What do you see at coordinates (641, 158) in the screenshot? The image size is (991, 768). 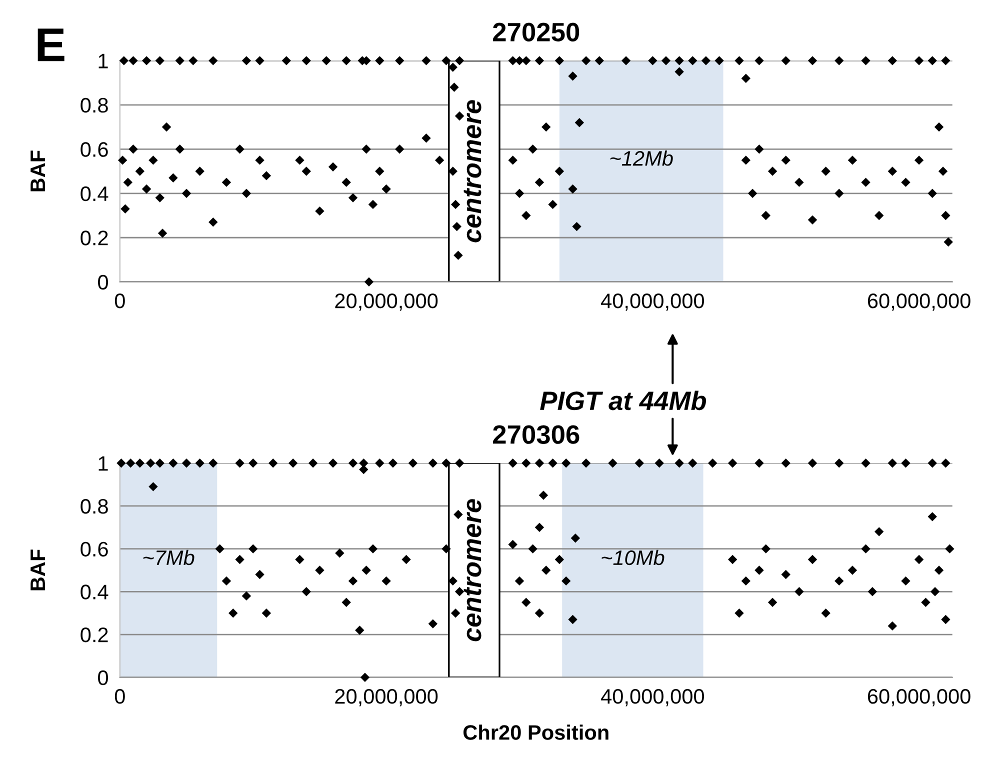 I see `band-label: ~12Mb` at bounding box center [641, 158].